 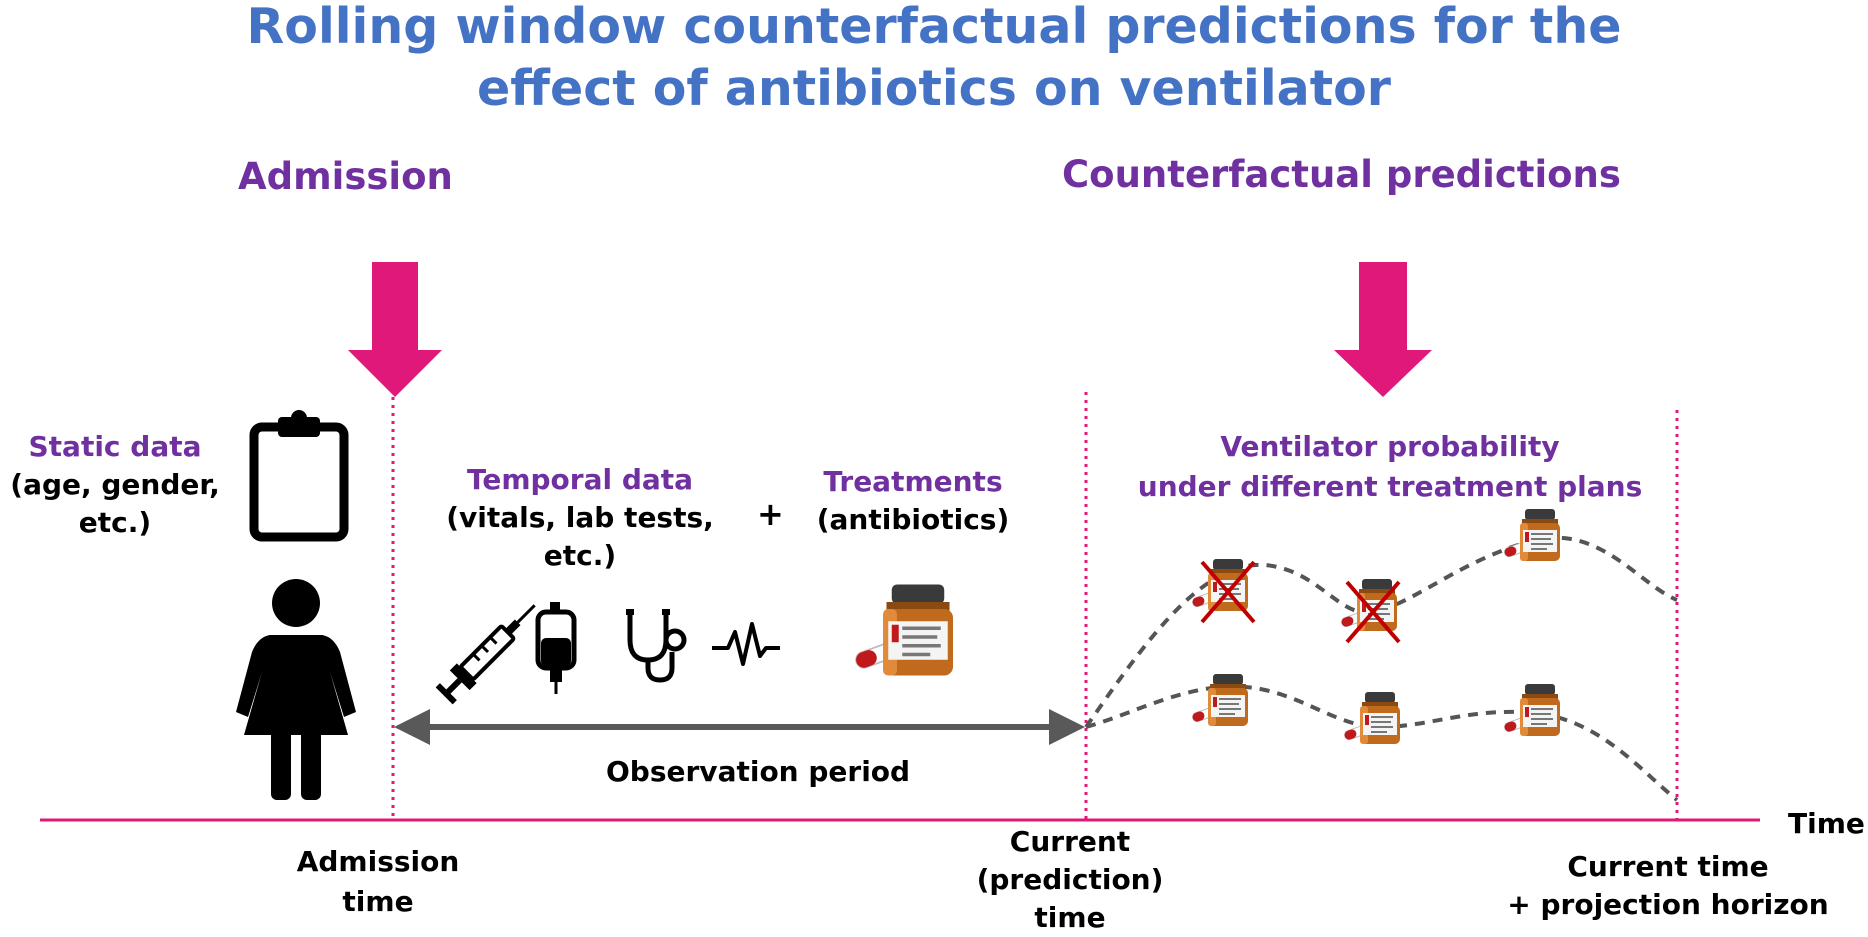 What do you see at coordinates (345, 176) in the screenshot?
I see `admission-heading: Admission` at bounding box center [345, 176].